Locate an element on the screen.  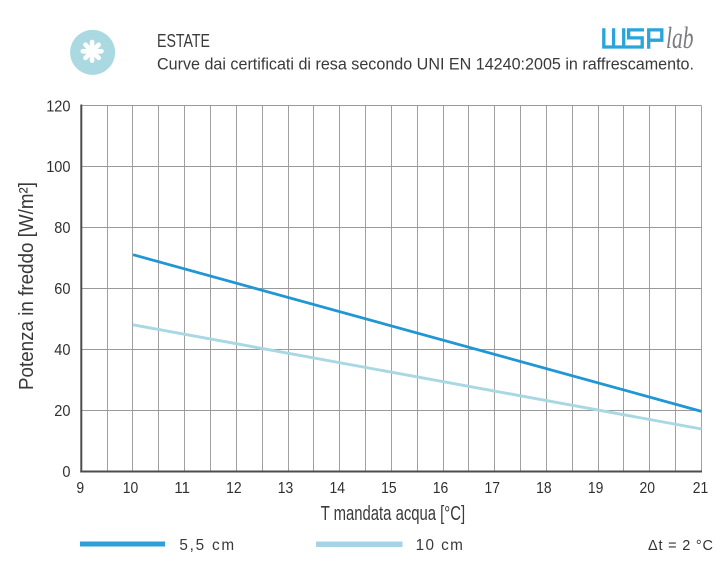
svg-text: 16 is located at coordinates (441, 488).